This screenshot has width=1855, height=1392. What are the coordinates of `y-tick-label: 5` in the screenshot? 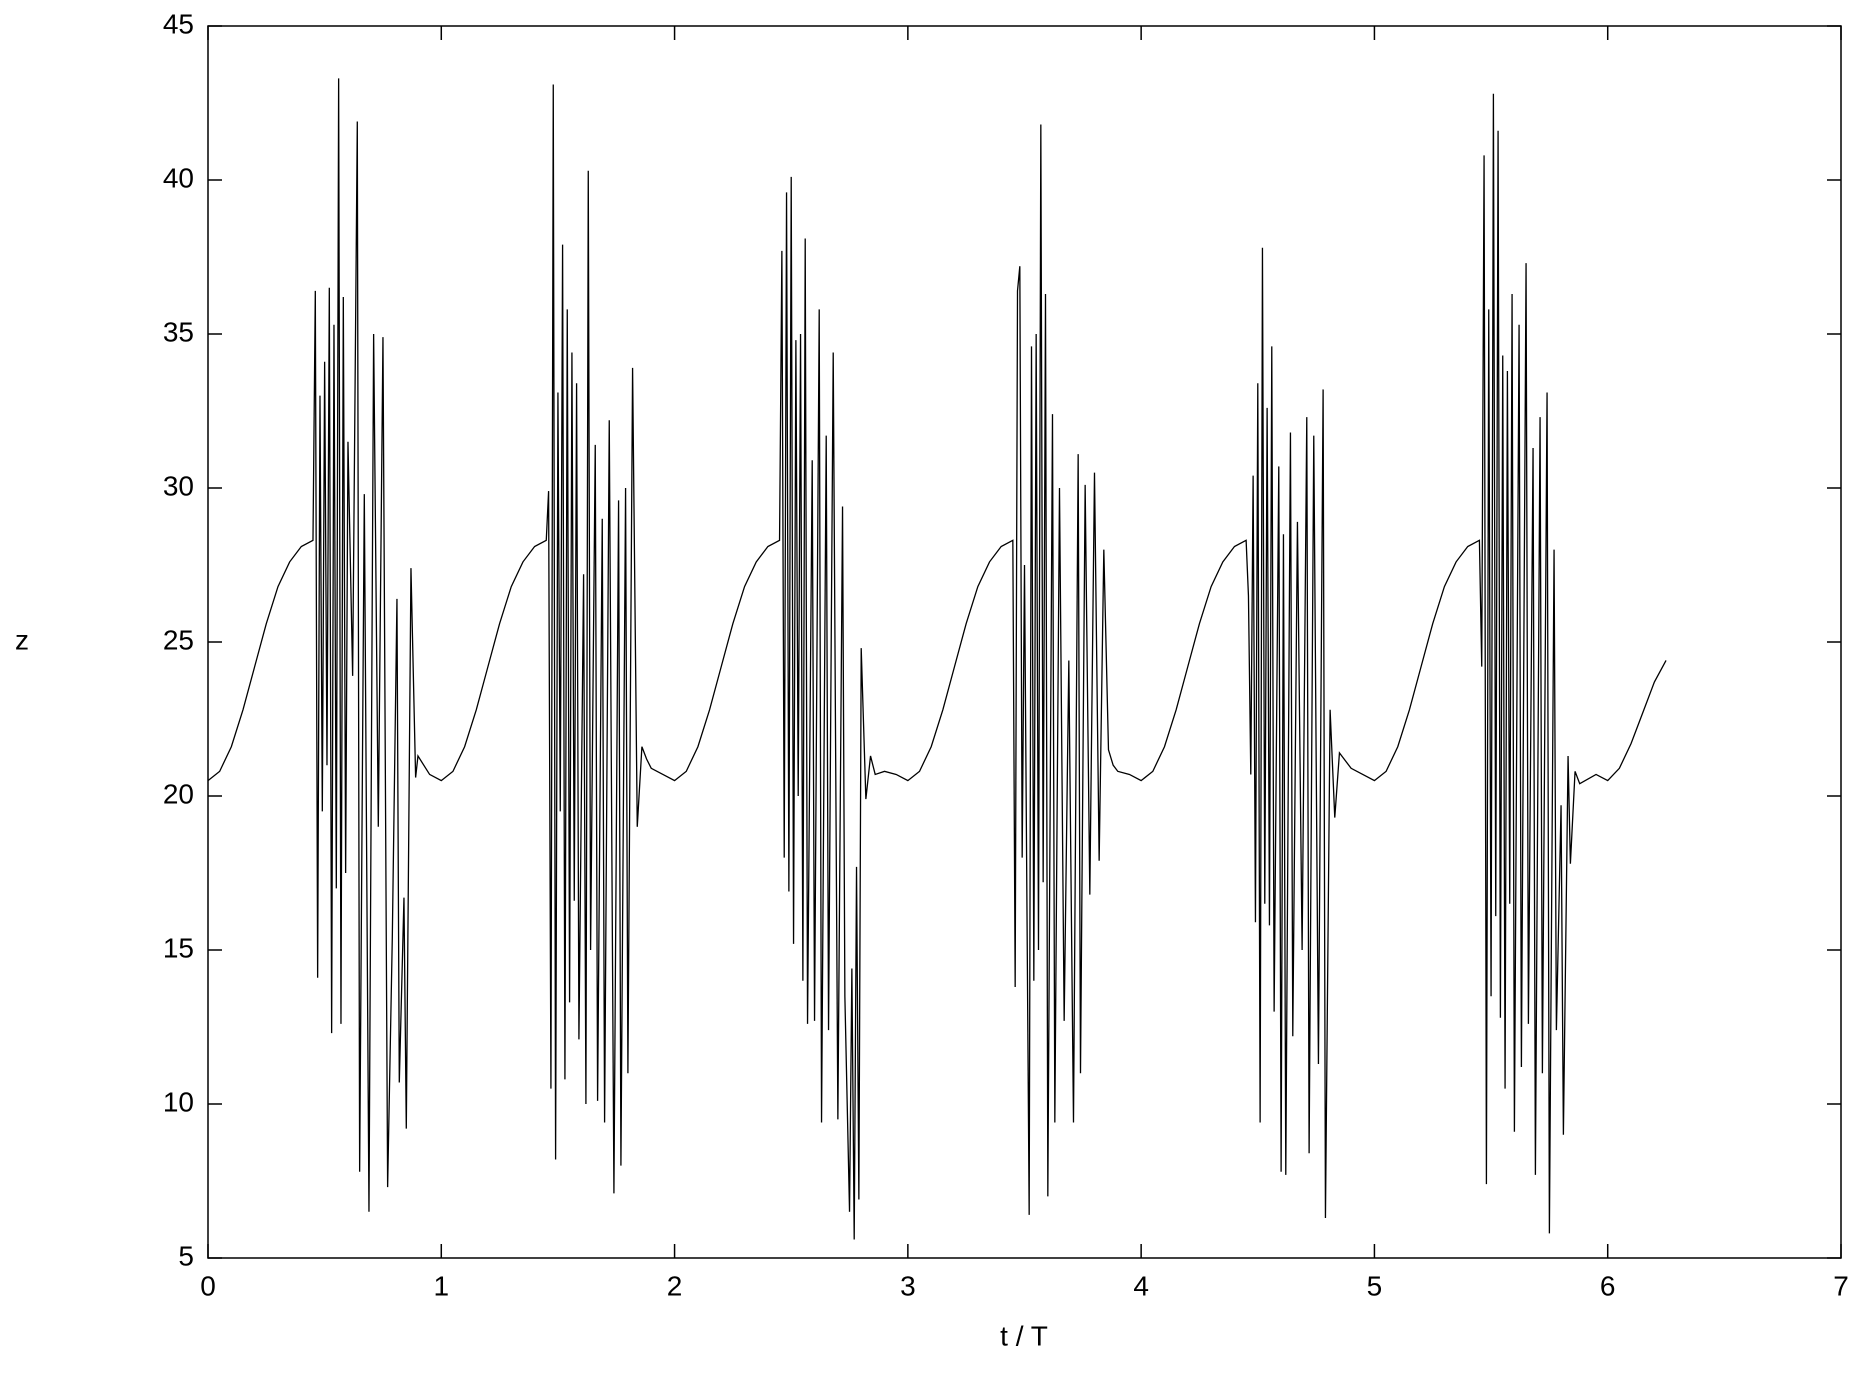 It's located at (186, 1255).